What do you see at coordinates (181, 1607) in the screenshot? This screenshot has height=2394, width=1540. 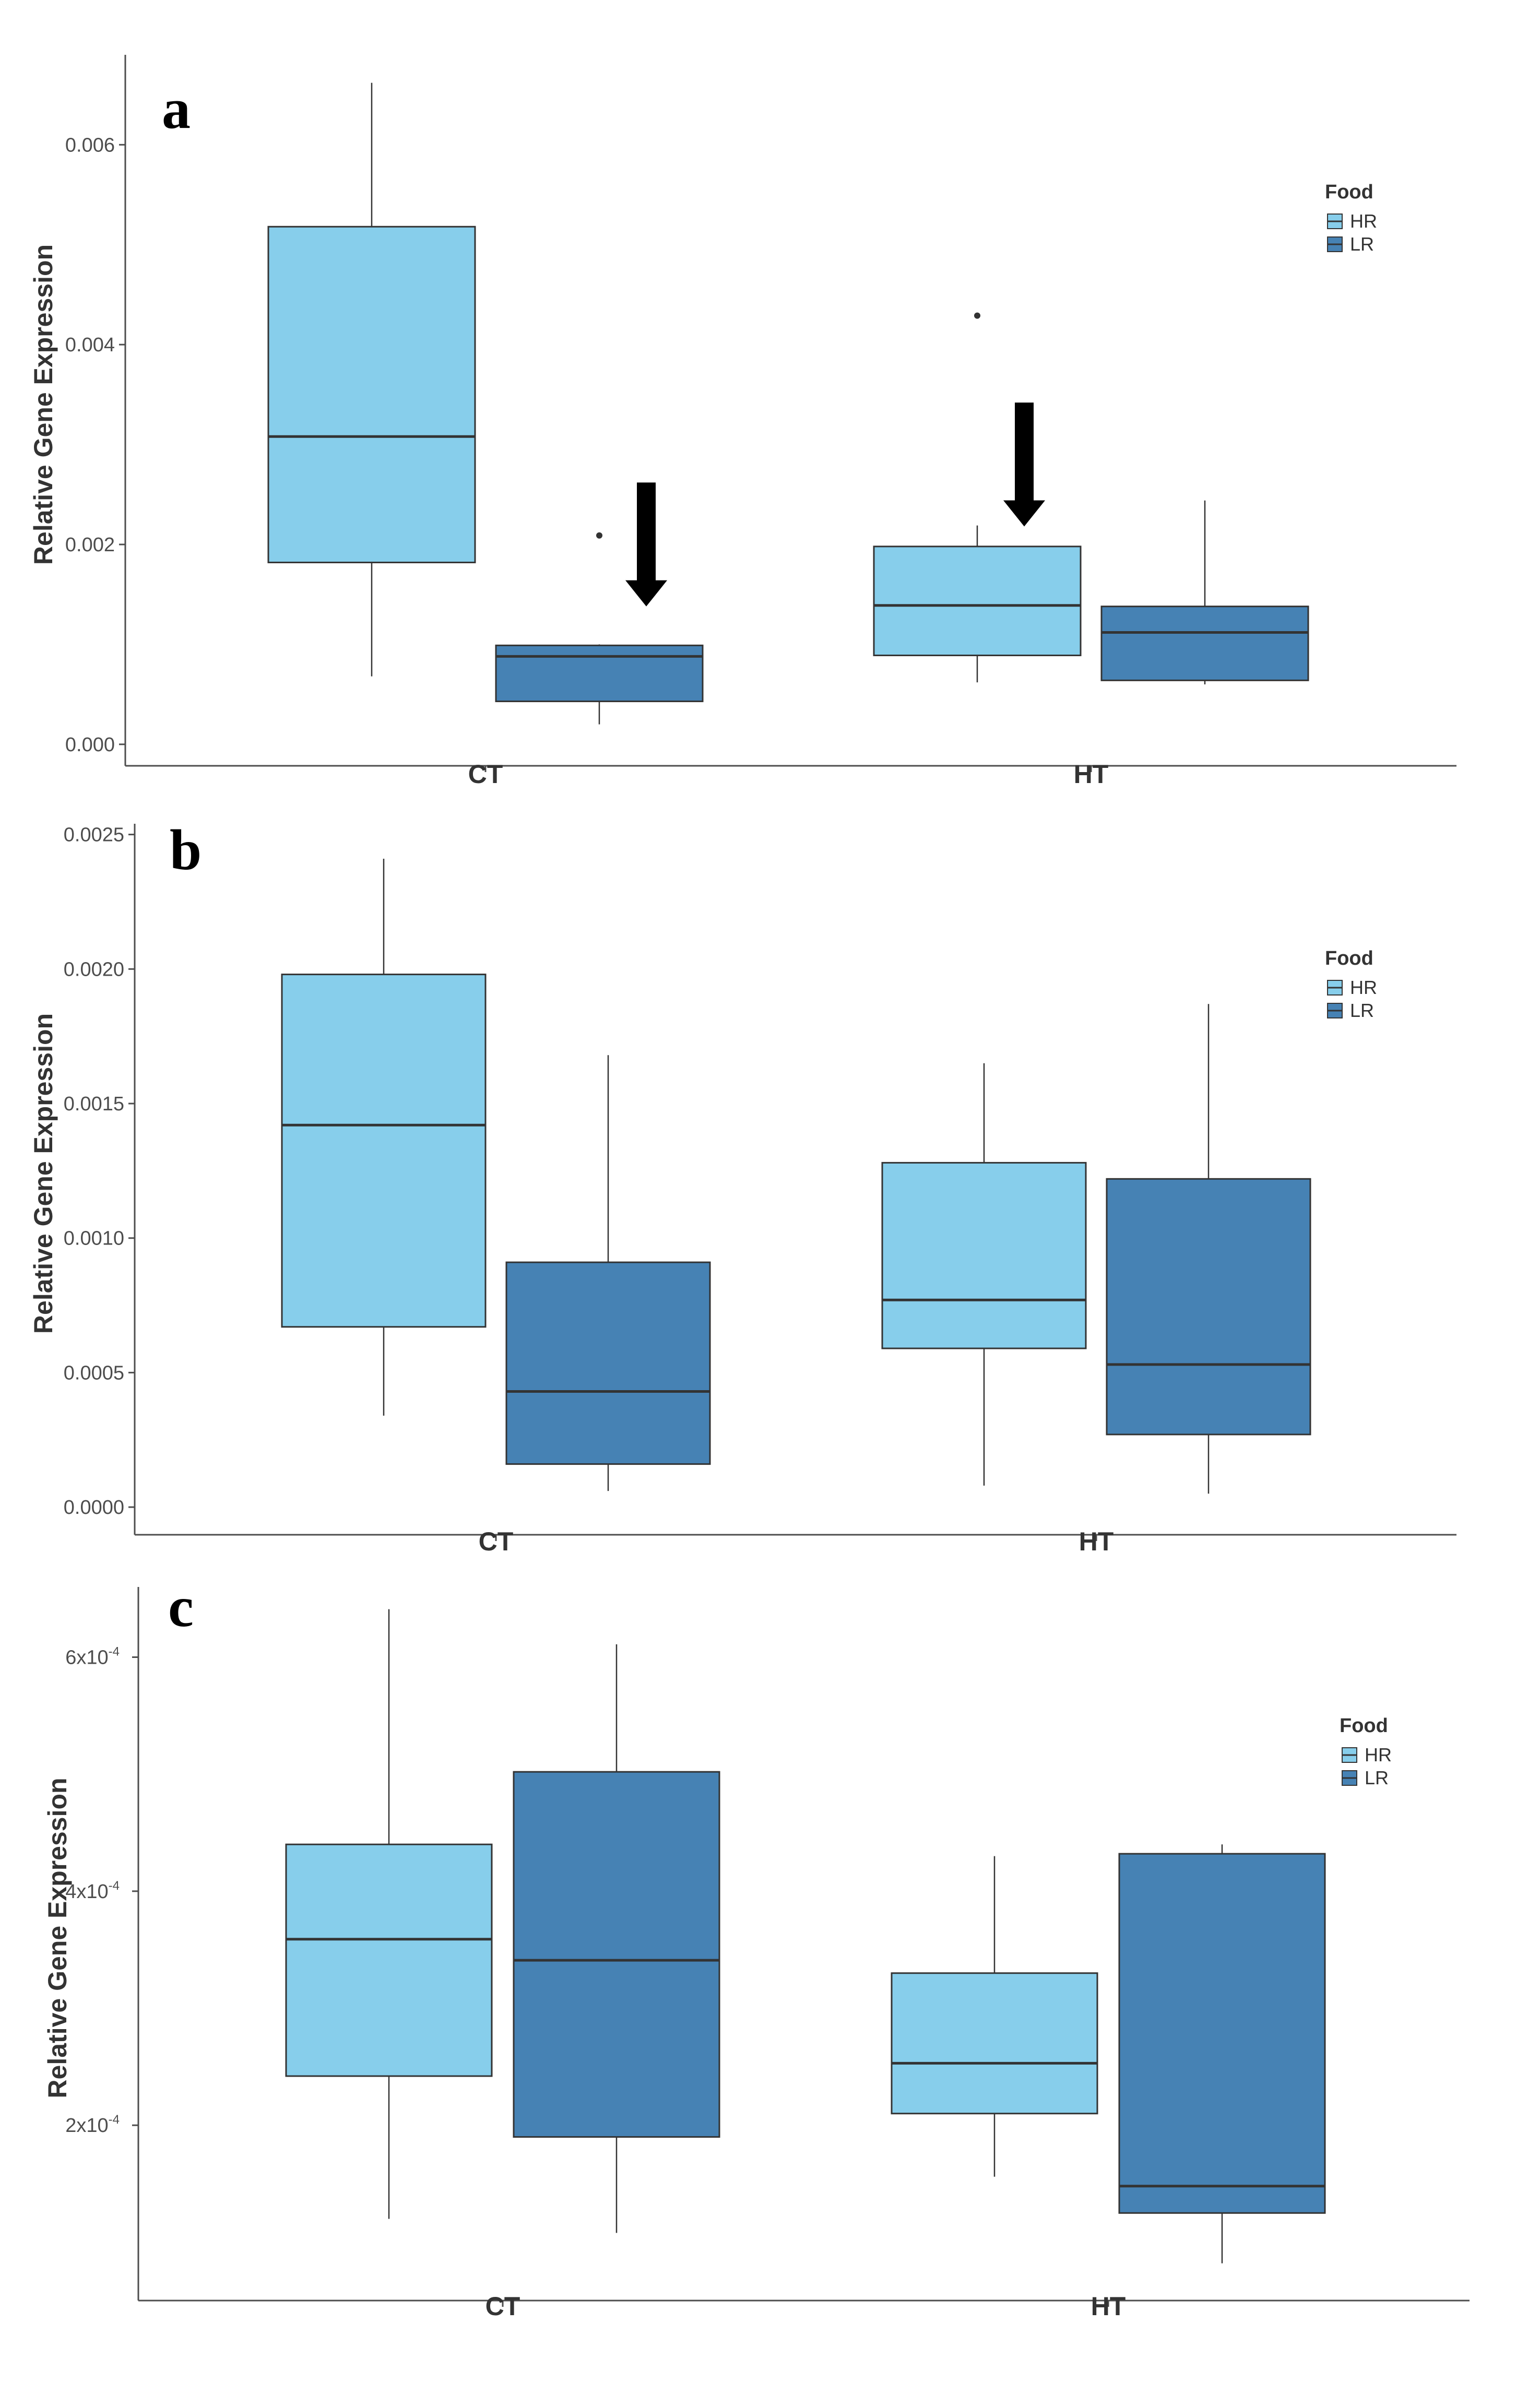 I see `panel-letter: c` at bounding box center [181, 1607].